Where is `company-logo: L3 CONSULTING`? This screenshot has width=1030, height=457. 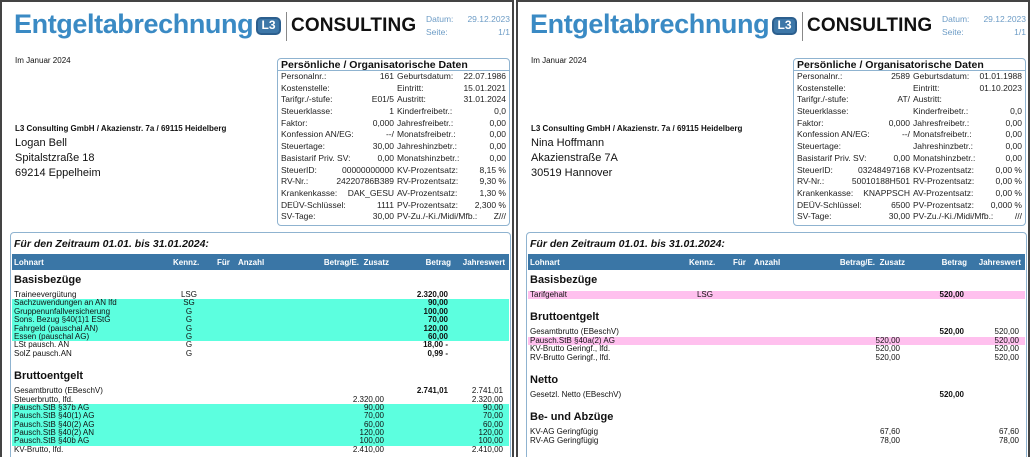 company-logo: L3 CONSULTING is located at coordinates (852, 26).